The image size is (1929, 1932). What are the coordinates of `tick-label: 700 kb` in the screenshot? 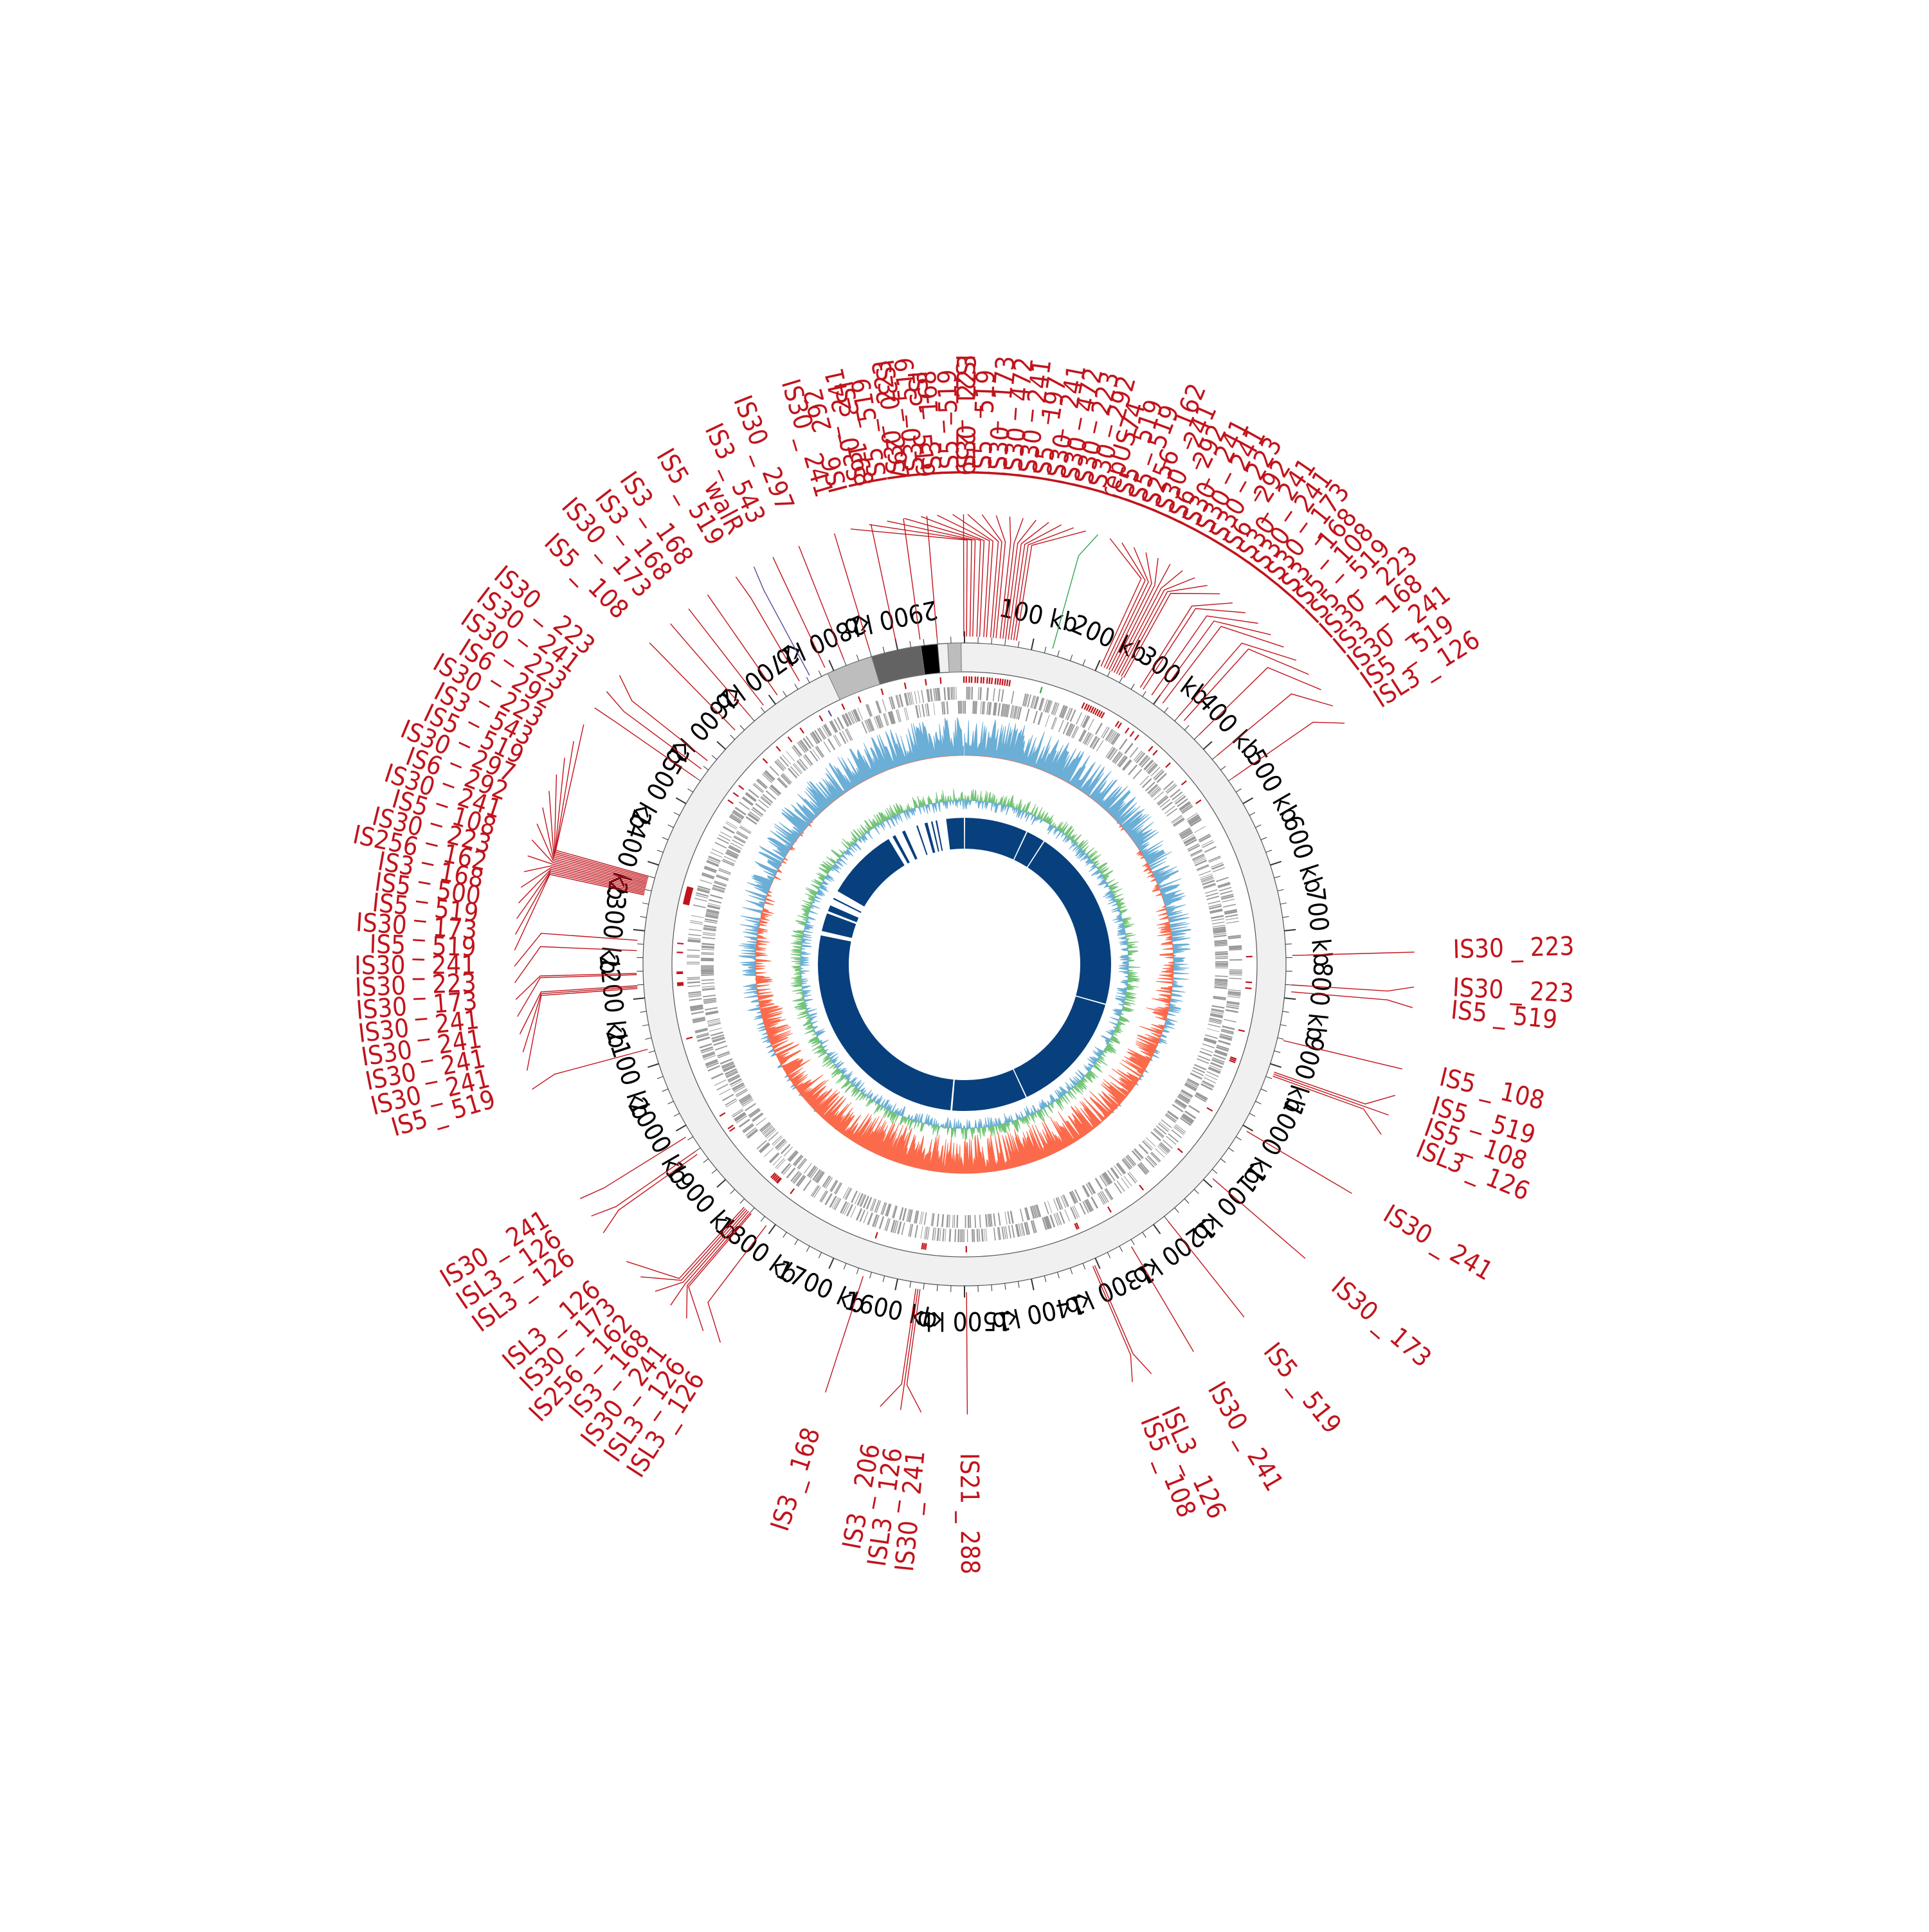 It's located at (1319, 927).